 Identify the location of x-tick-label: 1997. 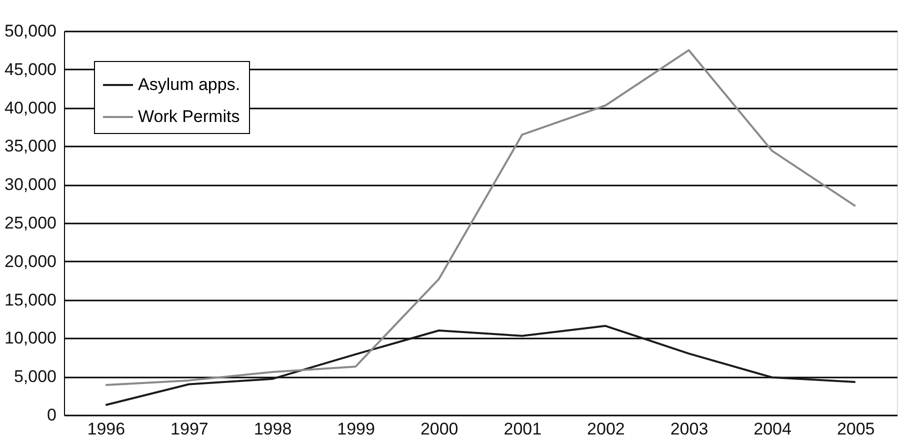
(189, 429).